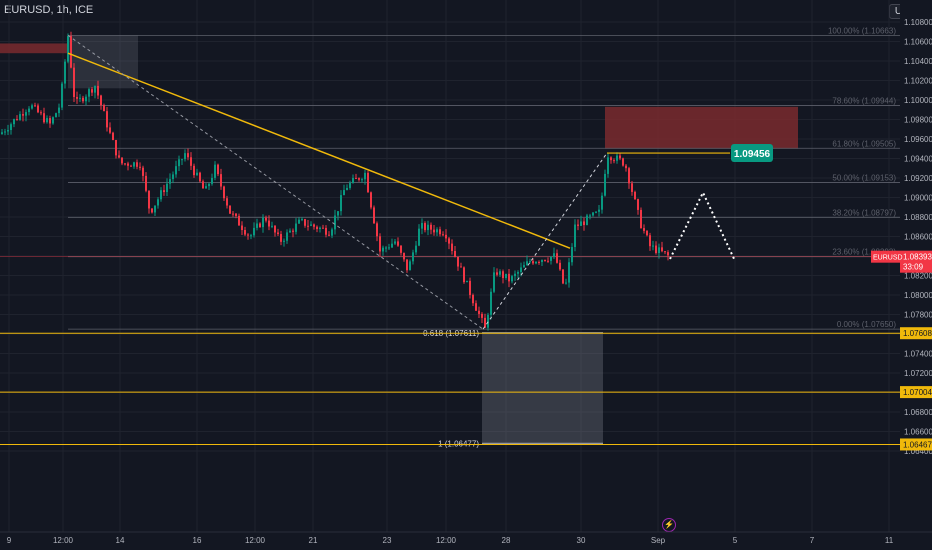 The image size is (932, 550). Describe the element at coordinates (918, 159) in the screenshot. I see `price-tick-label: 1.09400` at that location.